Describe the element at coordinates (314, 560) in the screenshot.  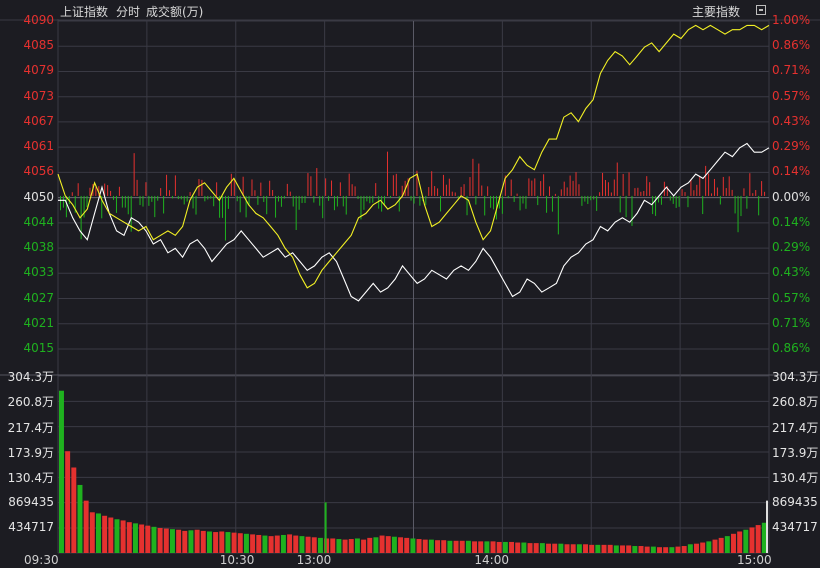
I see `time-tick-label: 13:00` at that location.